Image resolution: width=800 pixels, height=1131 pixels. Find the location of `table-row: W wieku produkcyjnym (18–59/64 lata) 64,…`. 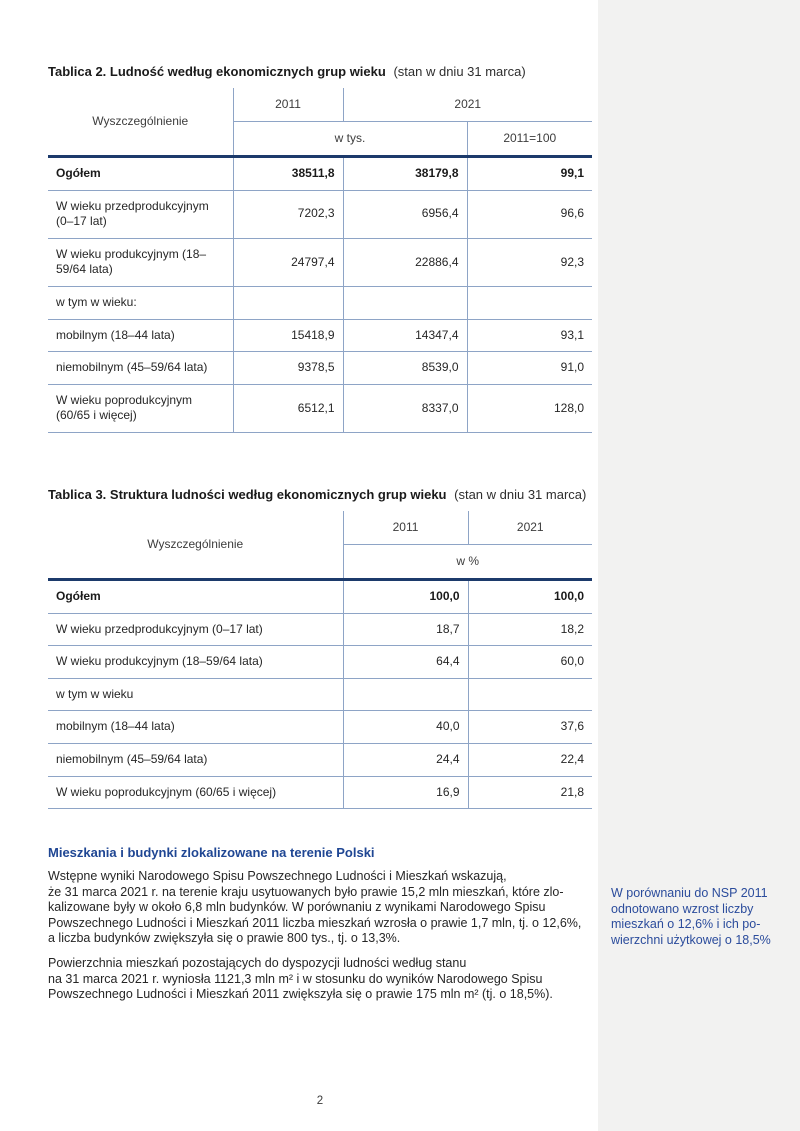

table-row: W wieku produkcyjnym (18–59/64 lata) 64,… is located at coordinates (320, 662).